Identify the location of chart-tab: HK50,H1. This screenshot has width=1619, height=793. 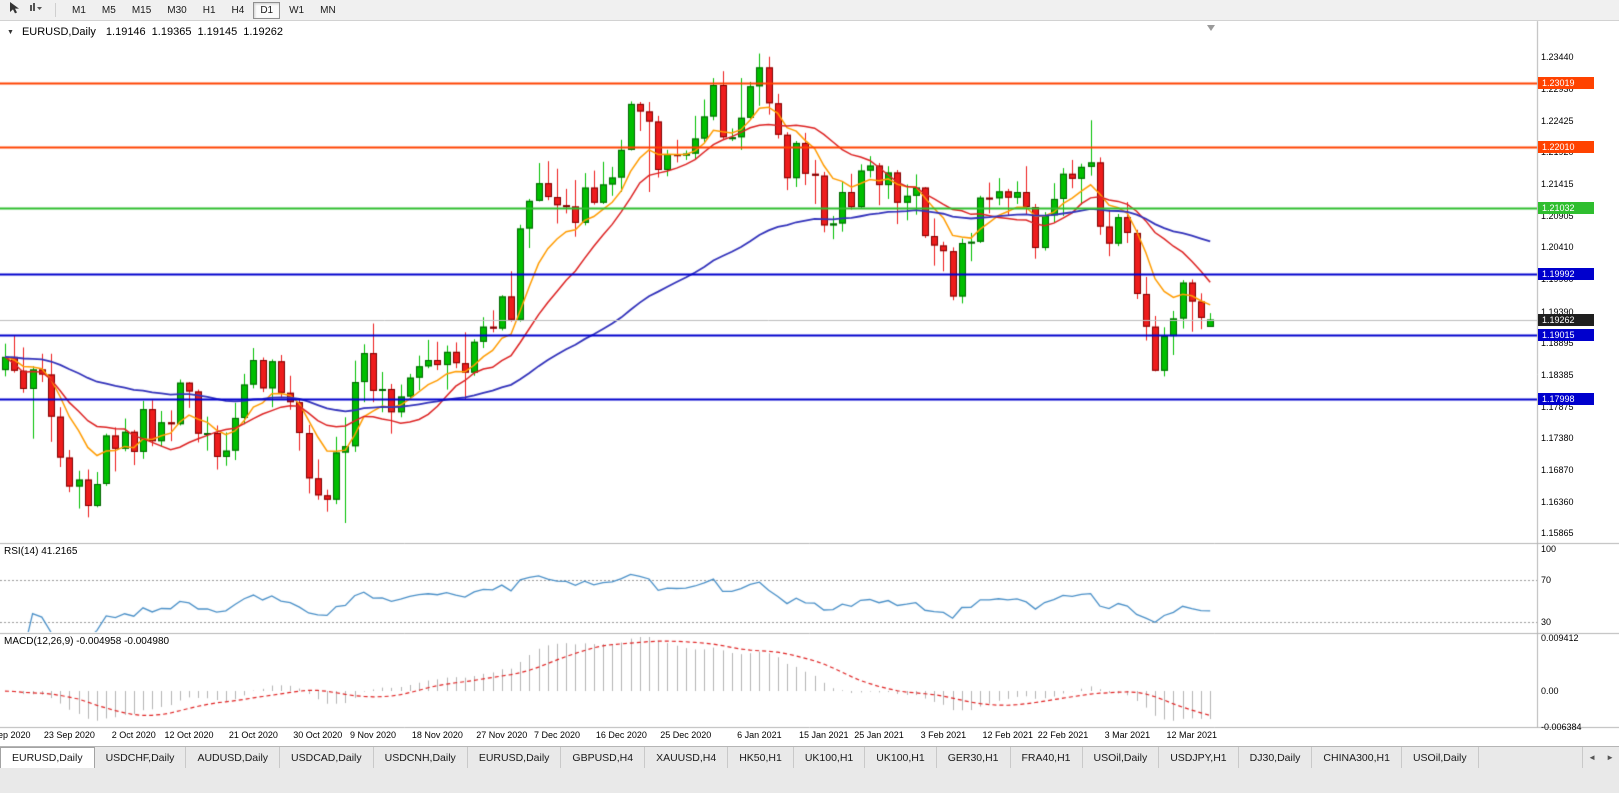
(761, 757).